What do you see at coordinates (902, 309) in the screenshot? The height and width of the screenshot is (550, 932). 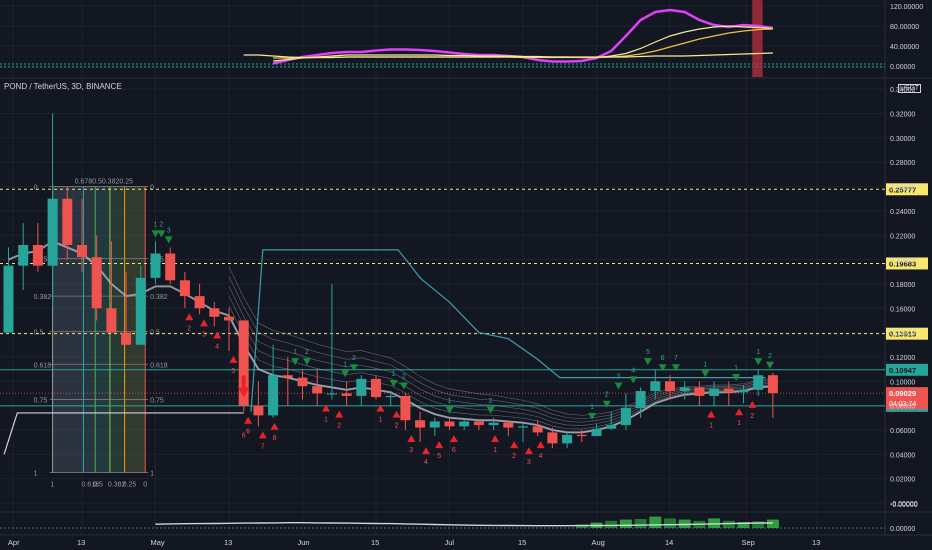 I see `price-tick-label: 0.16000` at bounding box center [902, 309].